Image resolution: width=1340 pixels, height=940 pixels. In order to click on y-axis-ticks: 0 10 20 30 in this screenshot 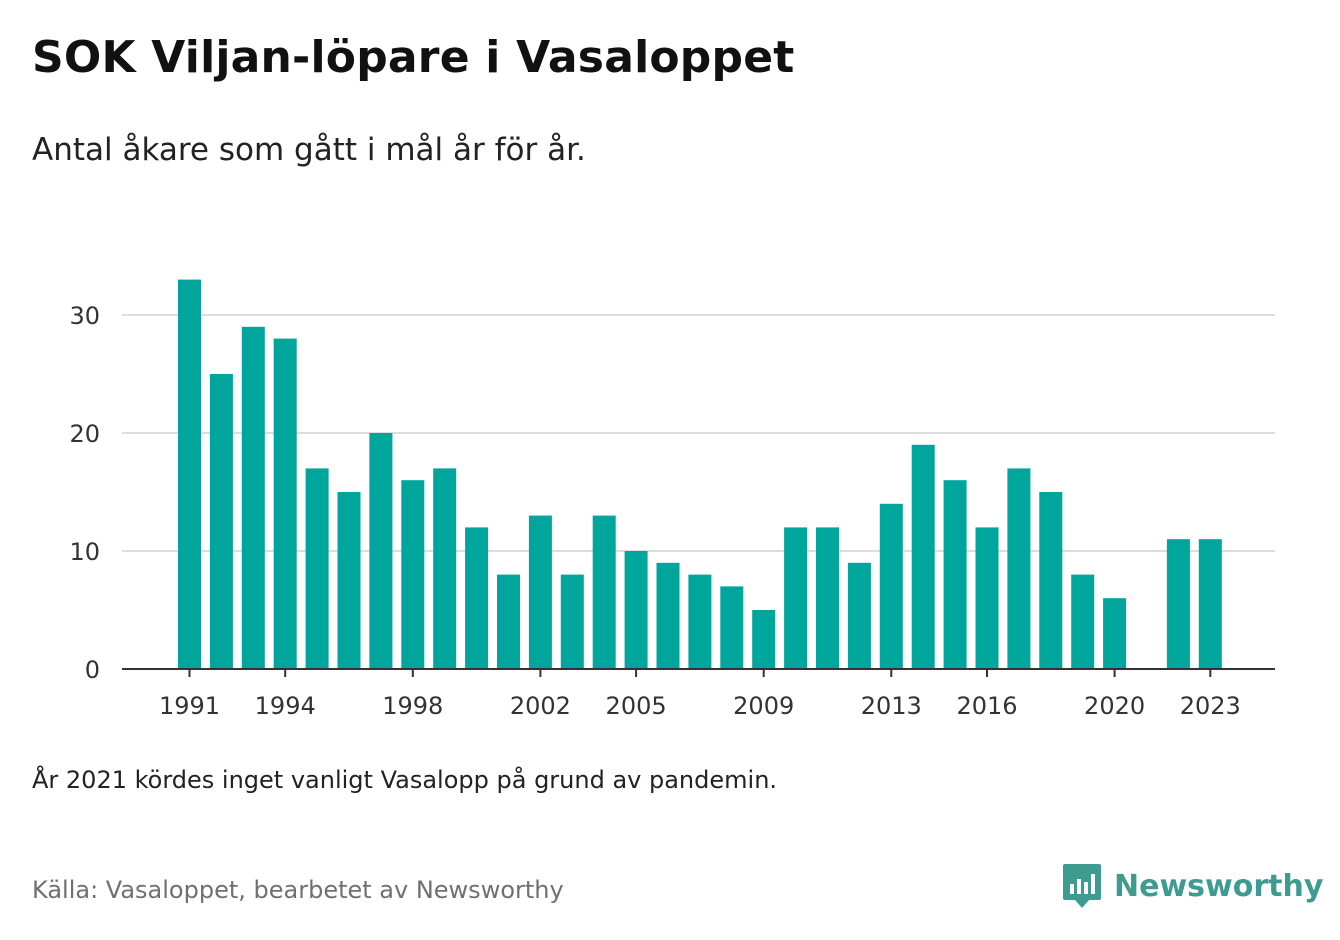, I will do `click(84, 493)`.